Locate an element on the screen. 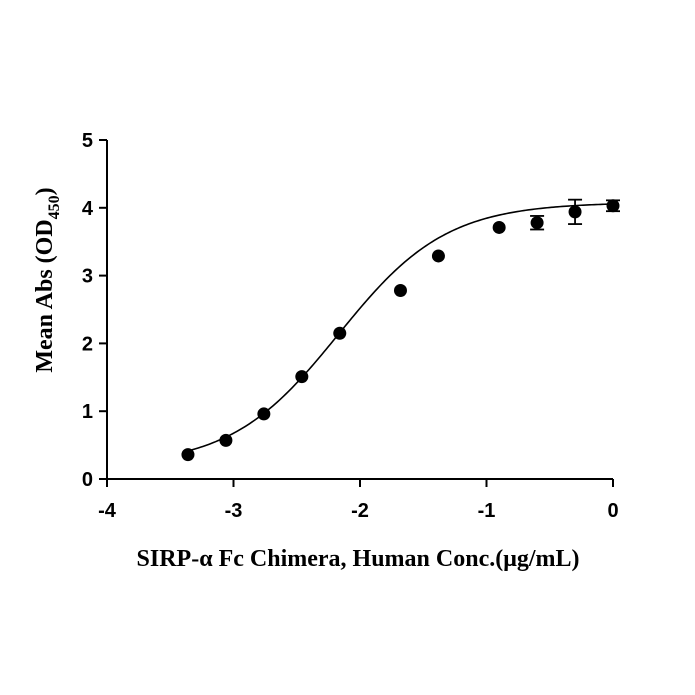 Image resolution: width=695 pixels, height=695 pixels. x-tick-label: -4 is located at coordinates (107, 511).